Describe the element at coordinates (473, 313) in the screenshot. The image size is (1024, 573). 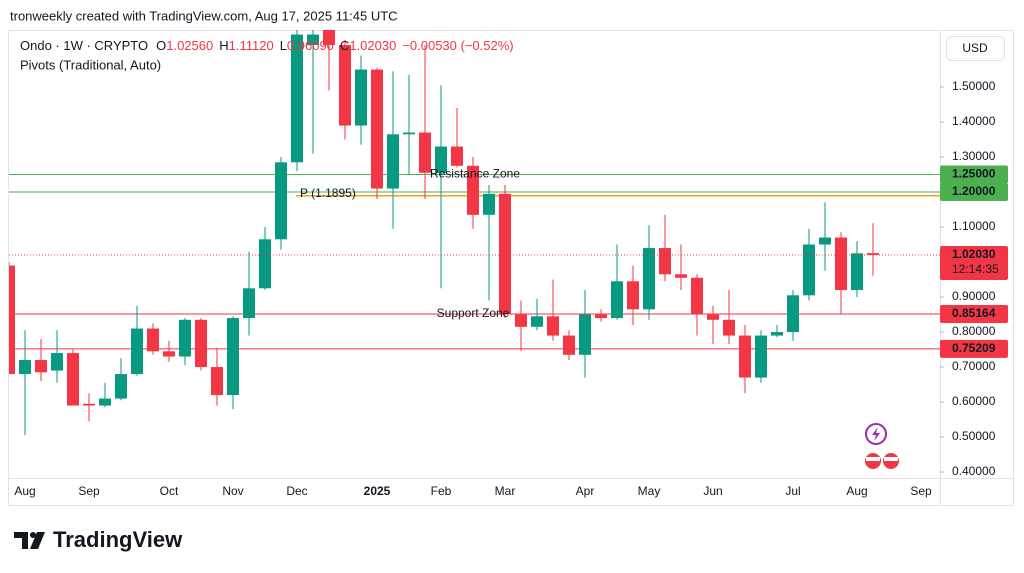
I see `zone-label: Support Zone` at that location.